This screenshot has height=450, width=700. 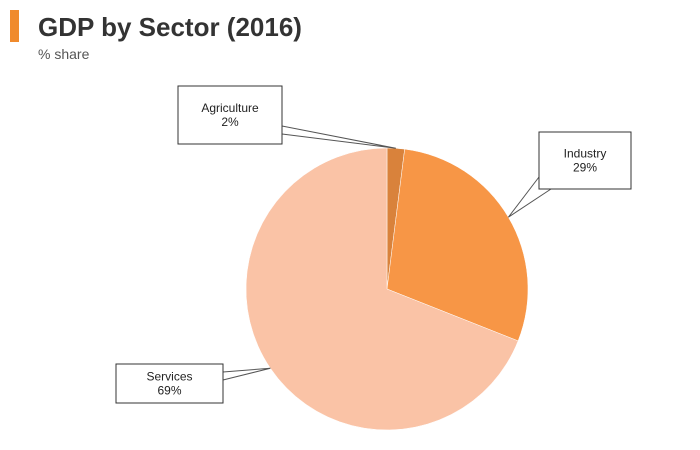 What do you see at coordinates (230, 122) in the screenshot?
I see `slice-value-label: 2%` at bounding box center [230, 122].